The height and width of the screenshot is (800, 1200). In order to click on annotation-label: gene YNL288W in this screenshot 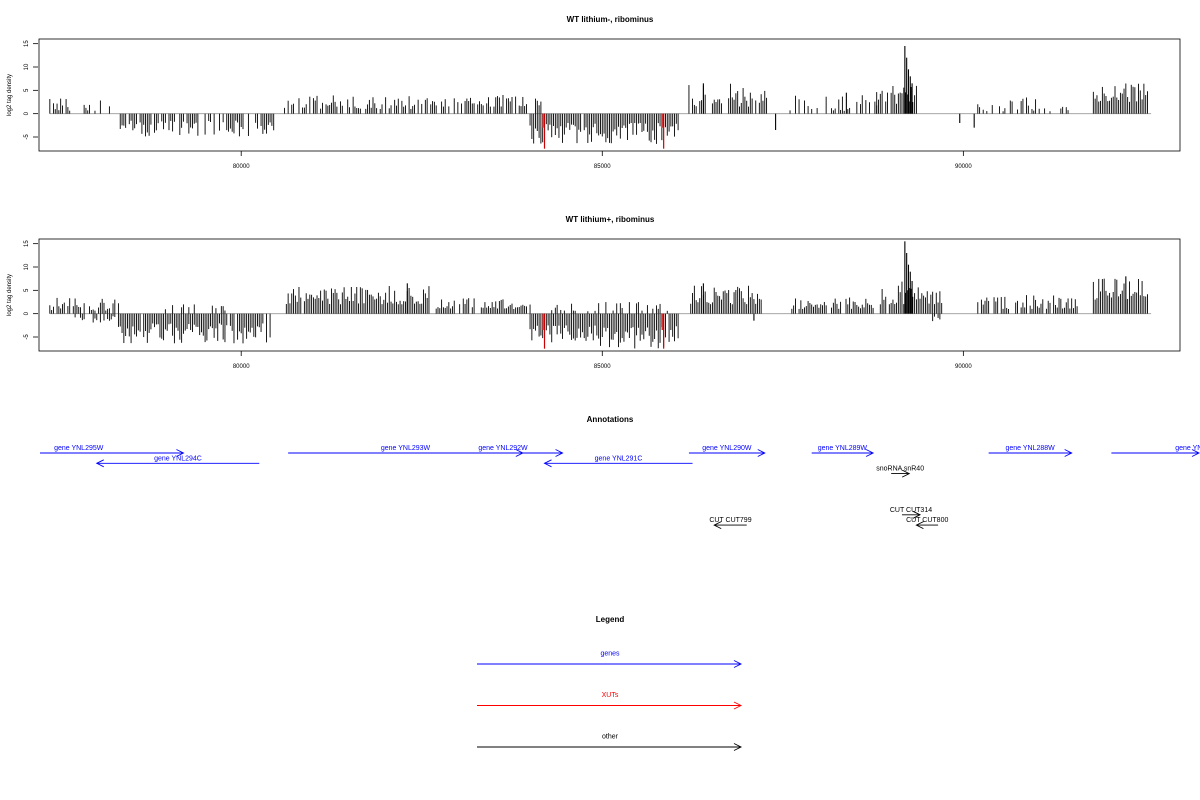, I will do `click(1031, 448)`.